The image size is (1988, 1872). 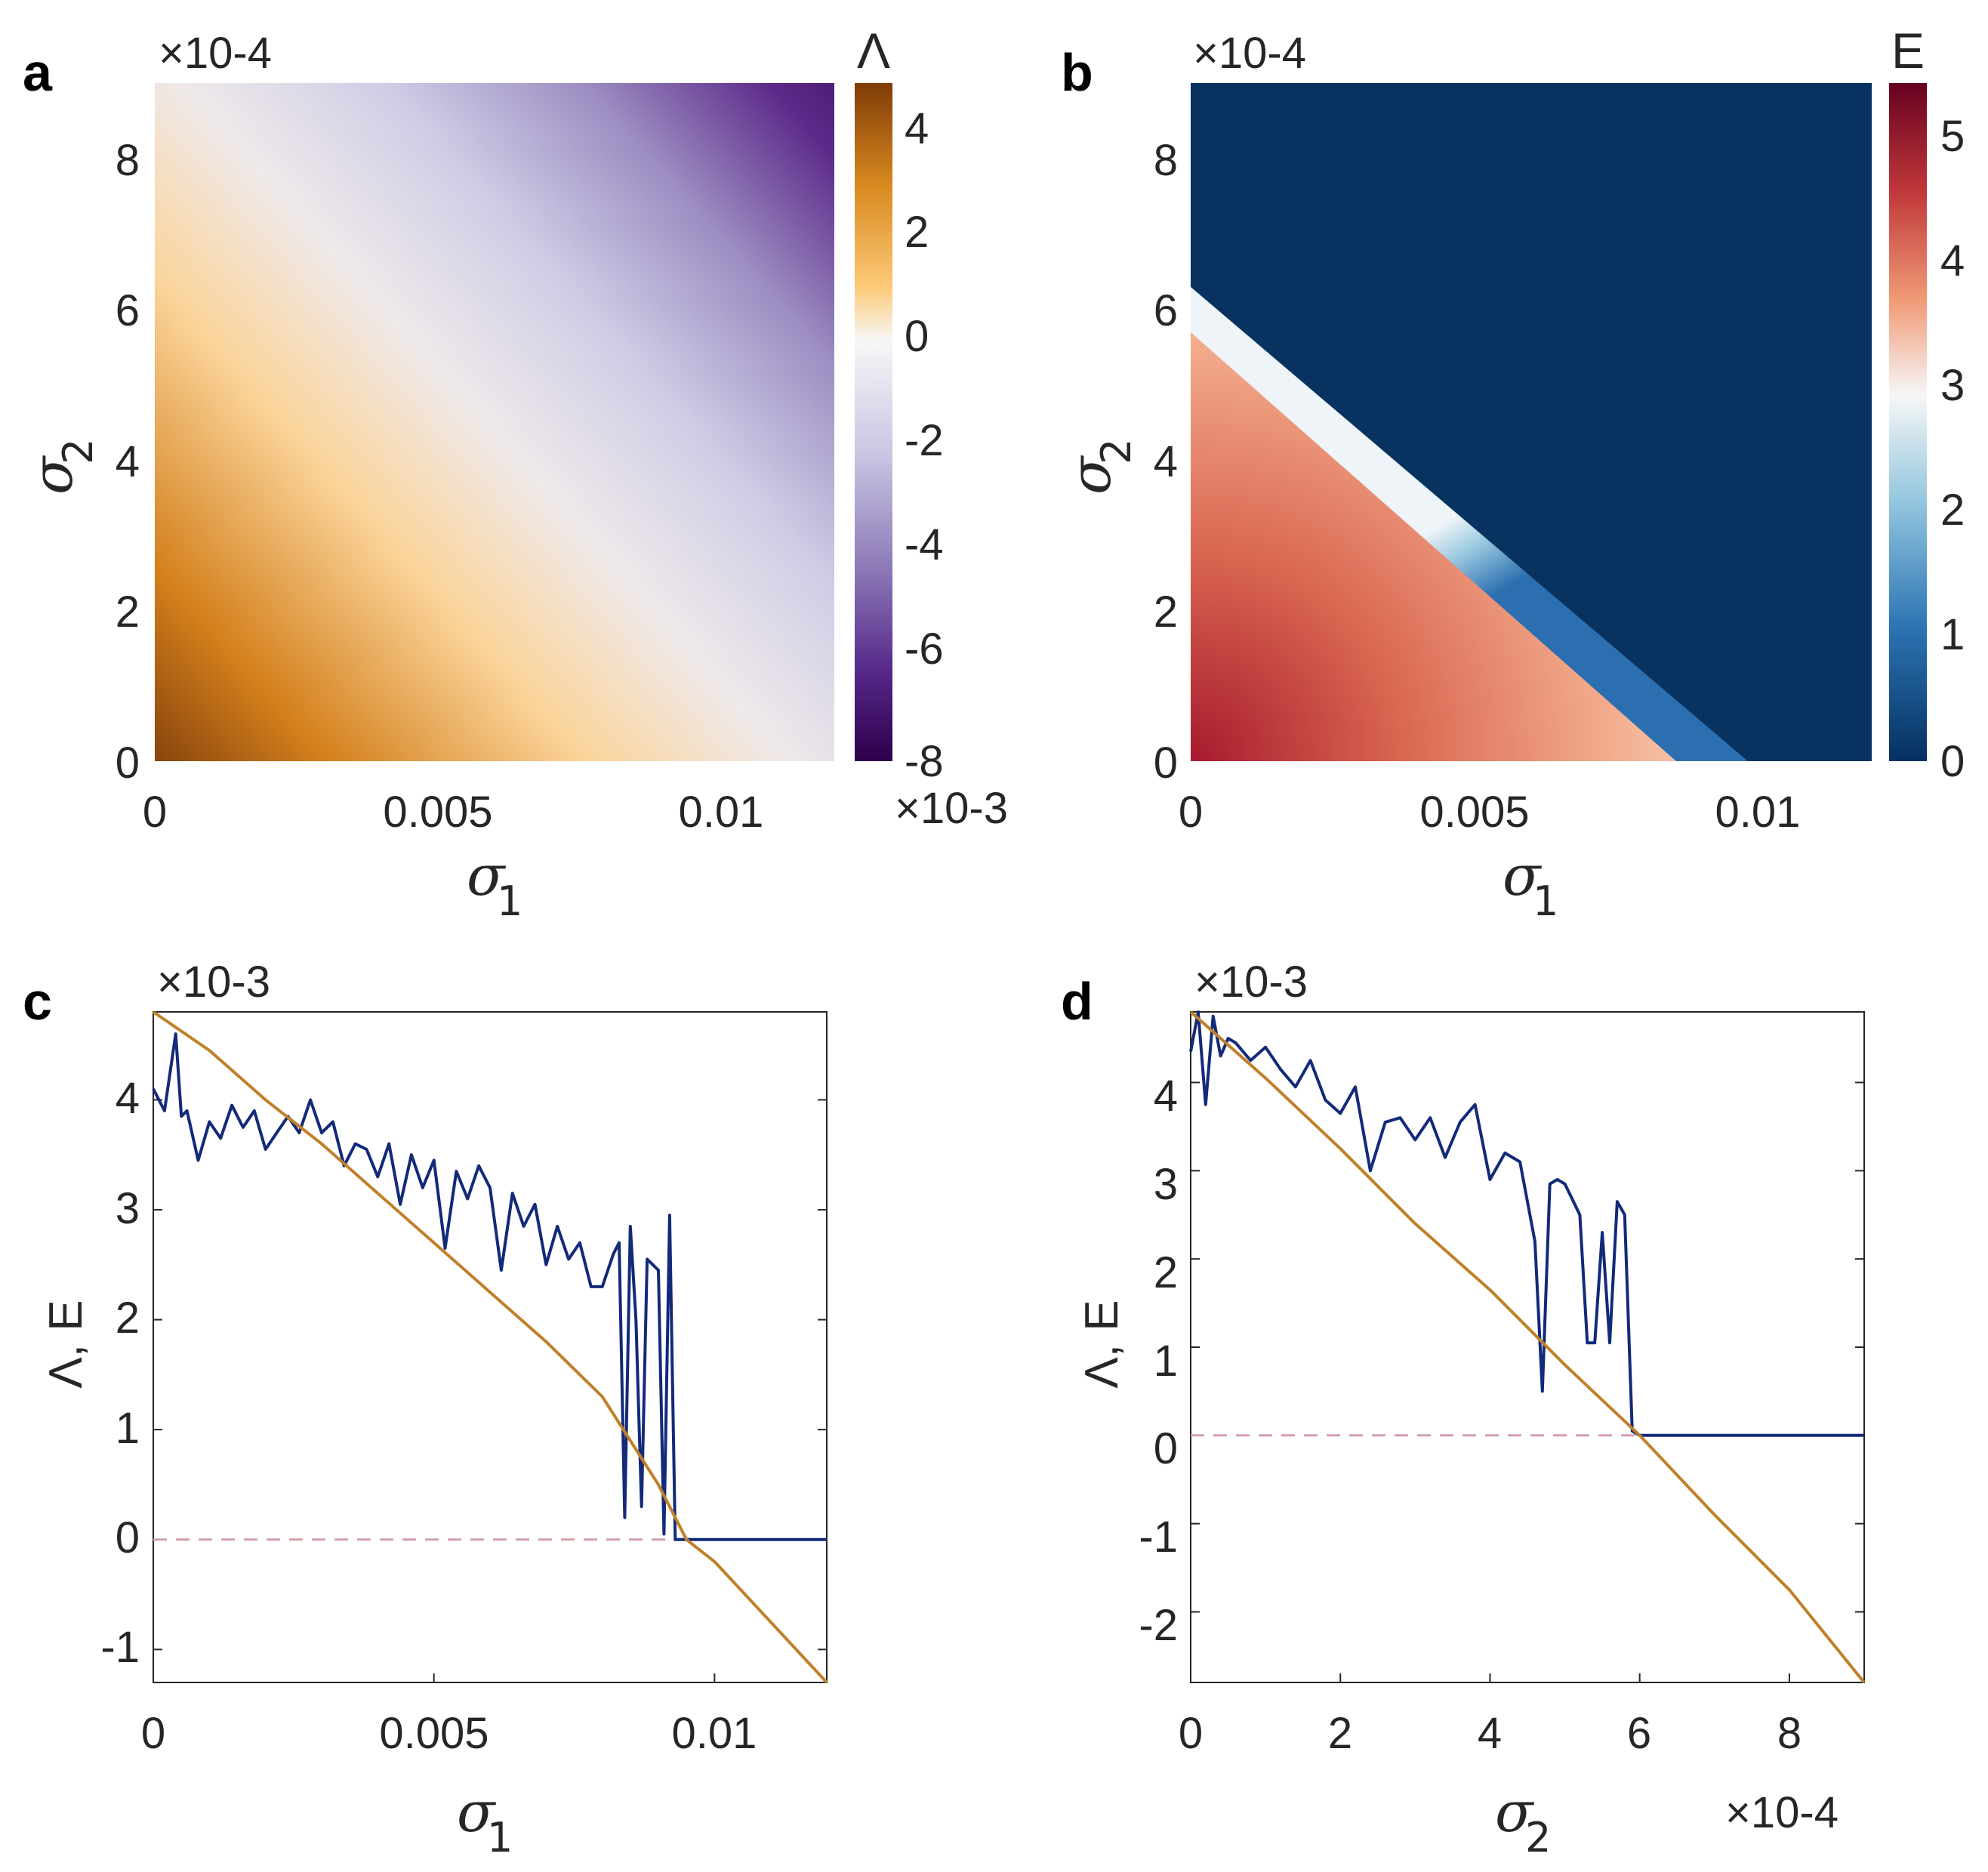 I want to click on panel-c-xtick: 0.005, so click(x=434, y=1733).